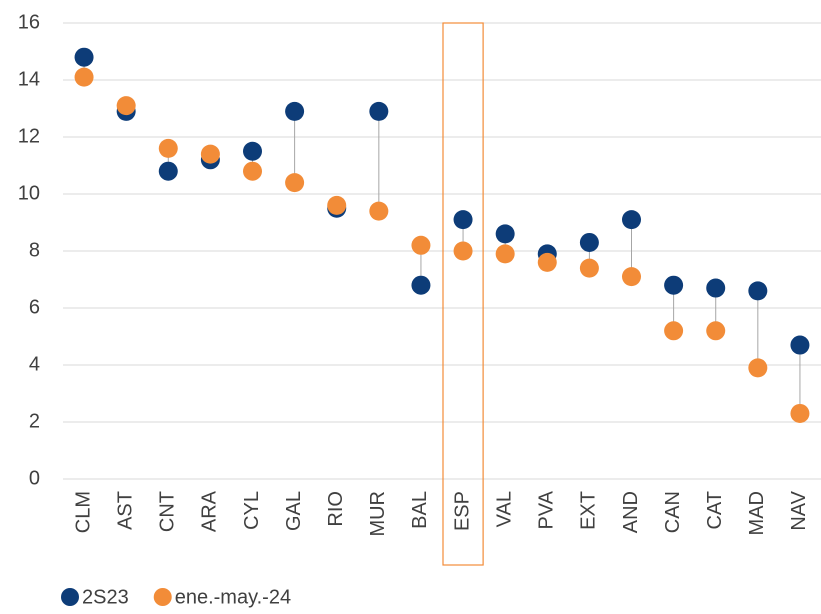  Describe the element at coordinates (799, 510) in the screenshot. I see `x-tick-label: NAV` at that location.